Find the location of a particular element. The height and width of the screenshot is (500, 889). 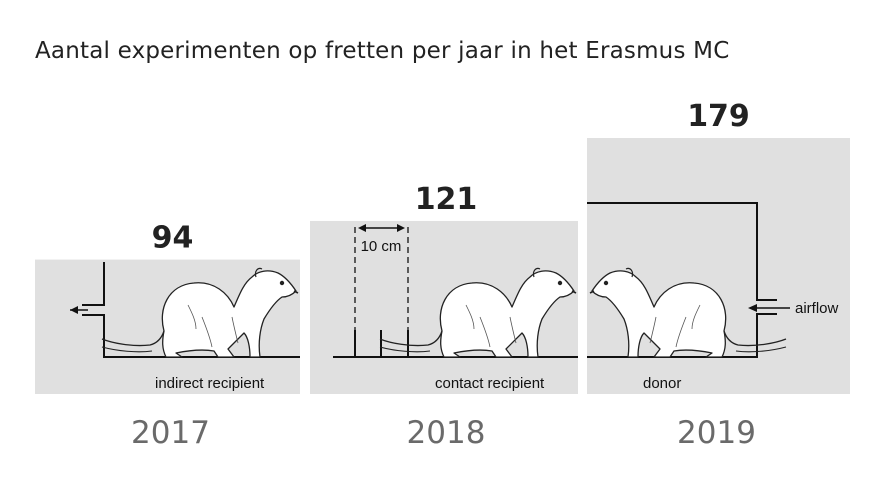

caption-contact-recipient: contact recipient is located at coordinates (490, 383).